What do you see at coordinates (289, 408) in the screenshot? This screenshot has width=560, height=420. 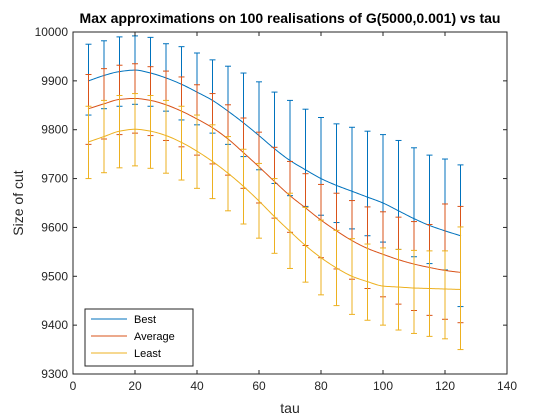 I see `x-axis-title: tau` at bounding box center [289, 408].